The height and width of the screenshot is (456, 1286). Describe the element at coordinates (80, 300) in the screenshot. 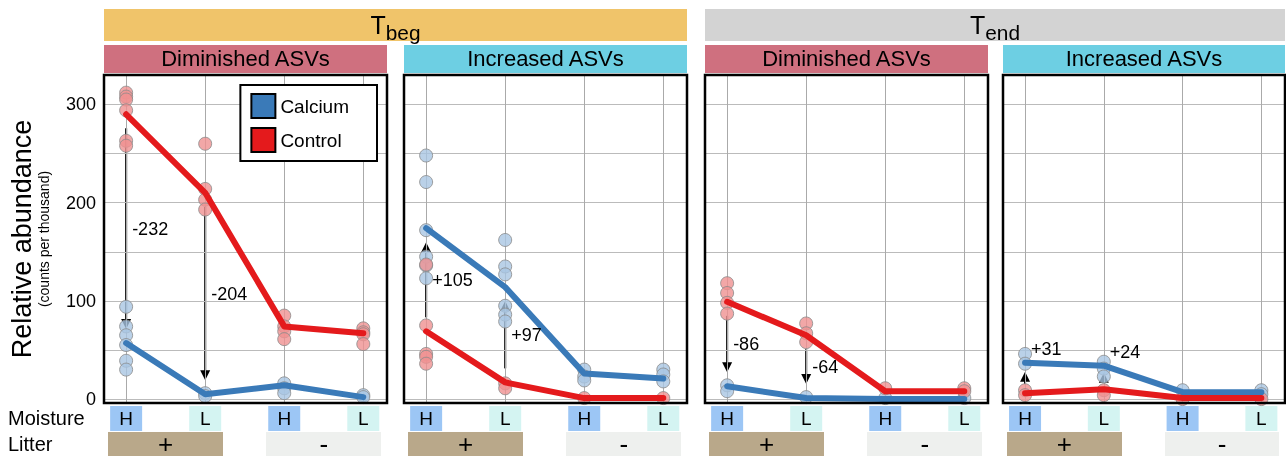

I see `y-tick-label: 100` at that location.